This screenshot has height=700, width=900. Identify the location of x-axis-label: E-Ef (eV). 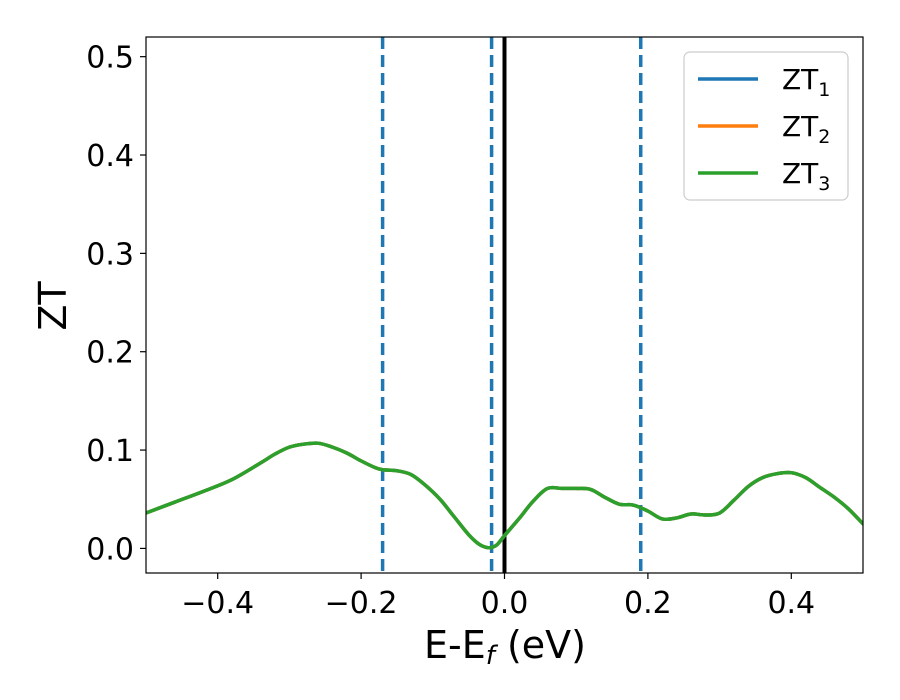
(505, 647).